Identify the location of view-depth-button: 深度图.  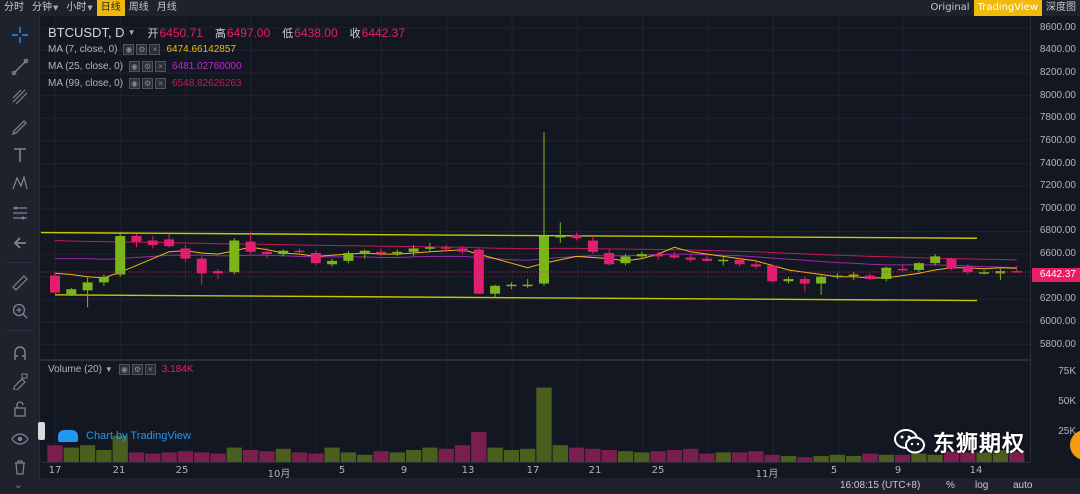
(1061, 7).